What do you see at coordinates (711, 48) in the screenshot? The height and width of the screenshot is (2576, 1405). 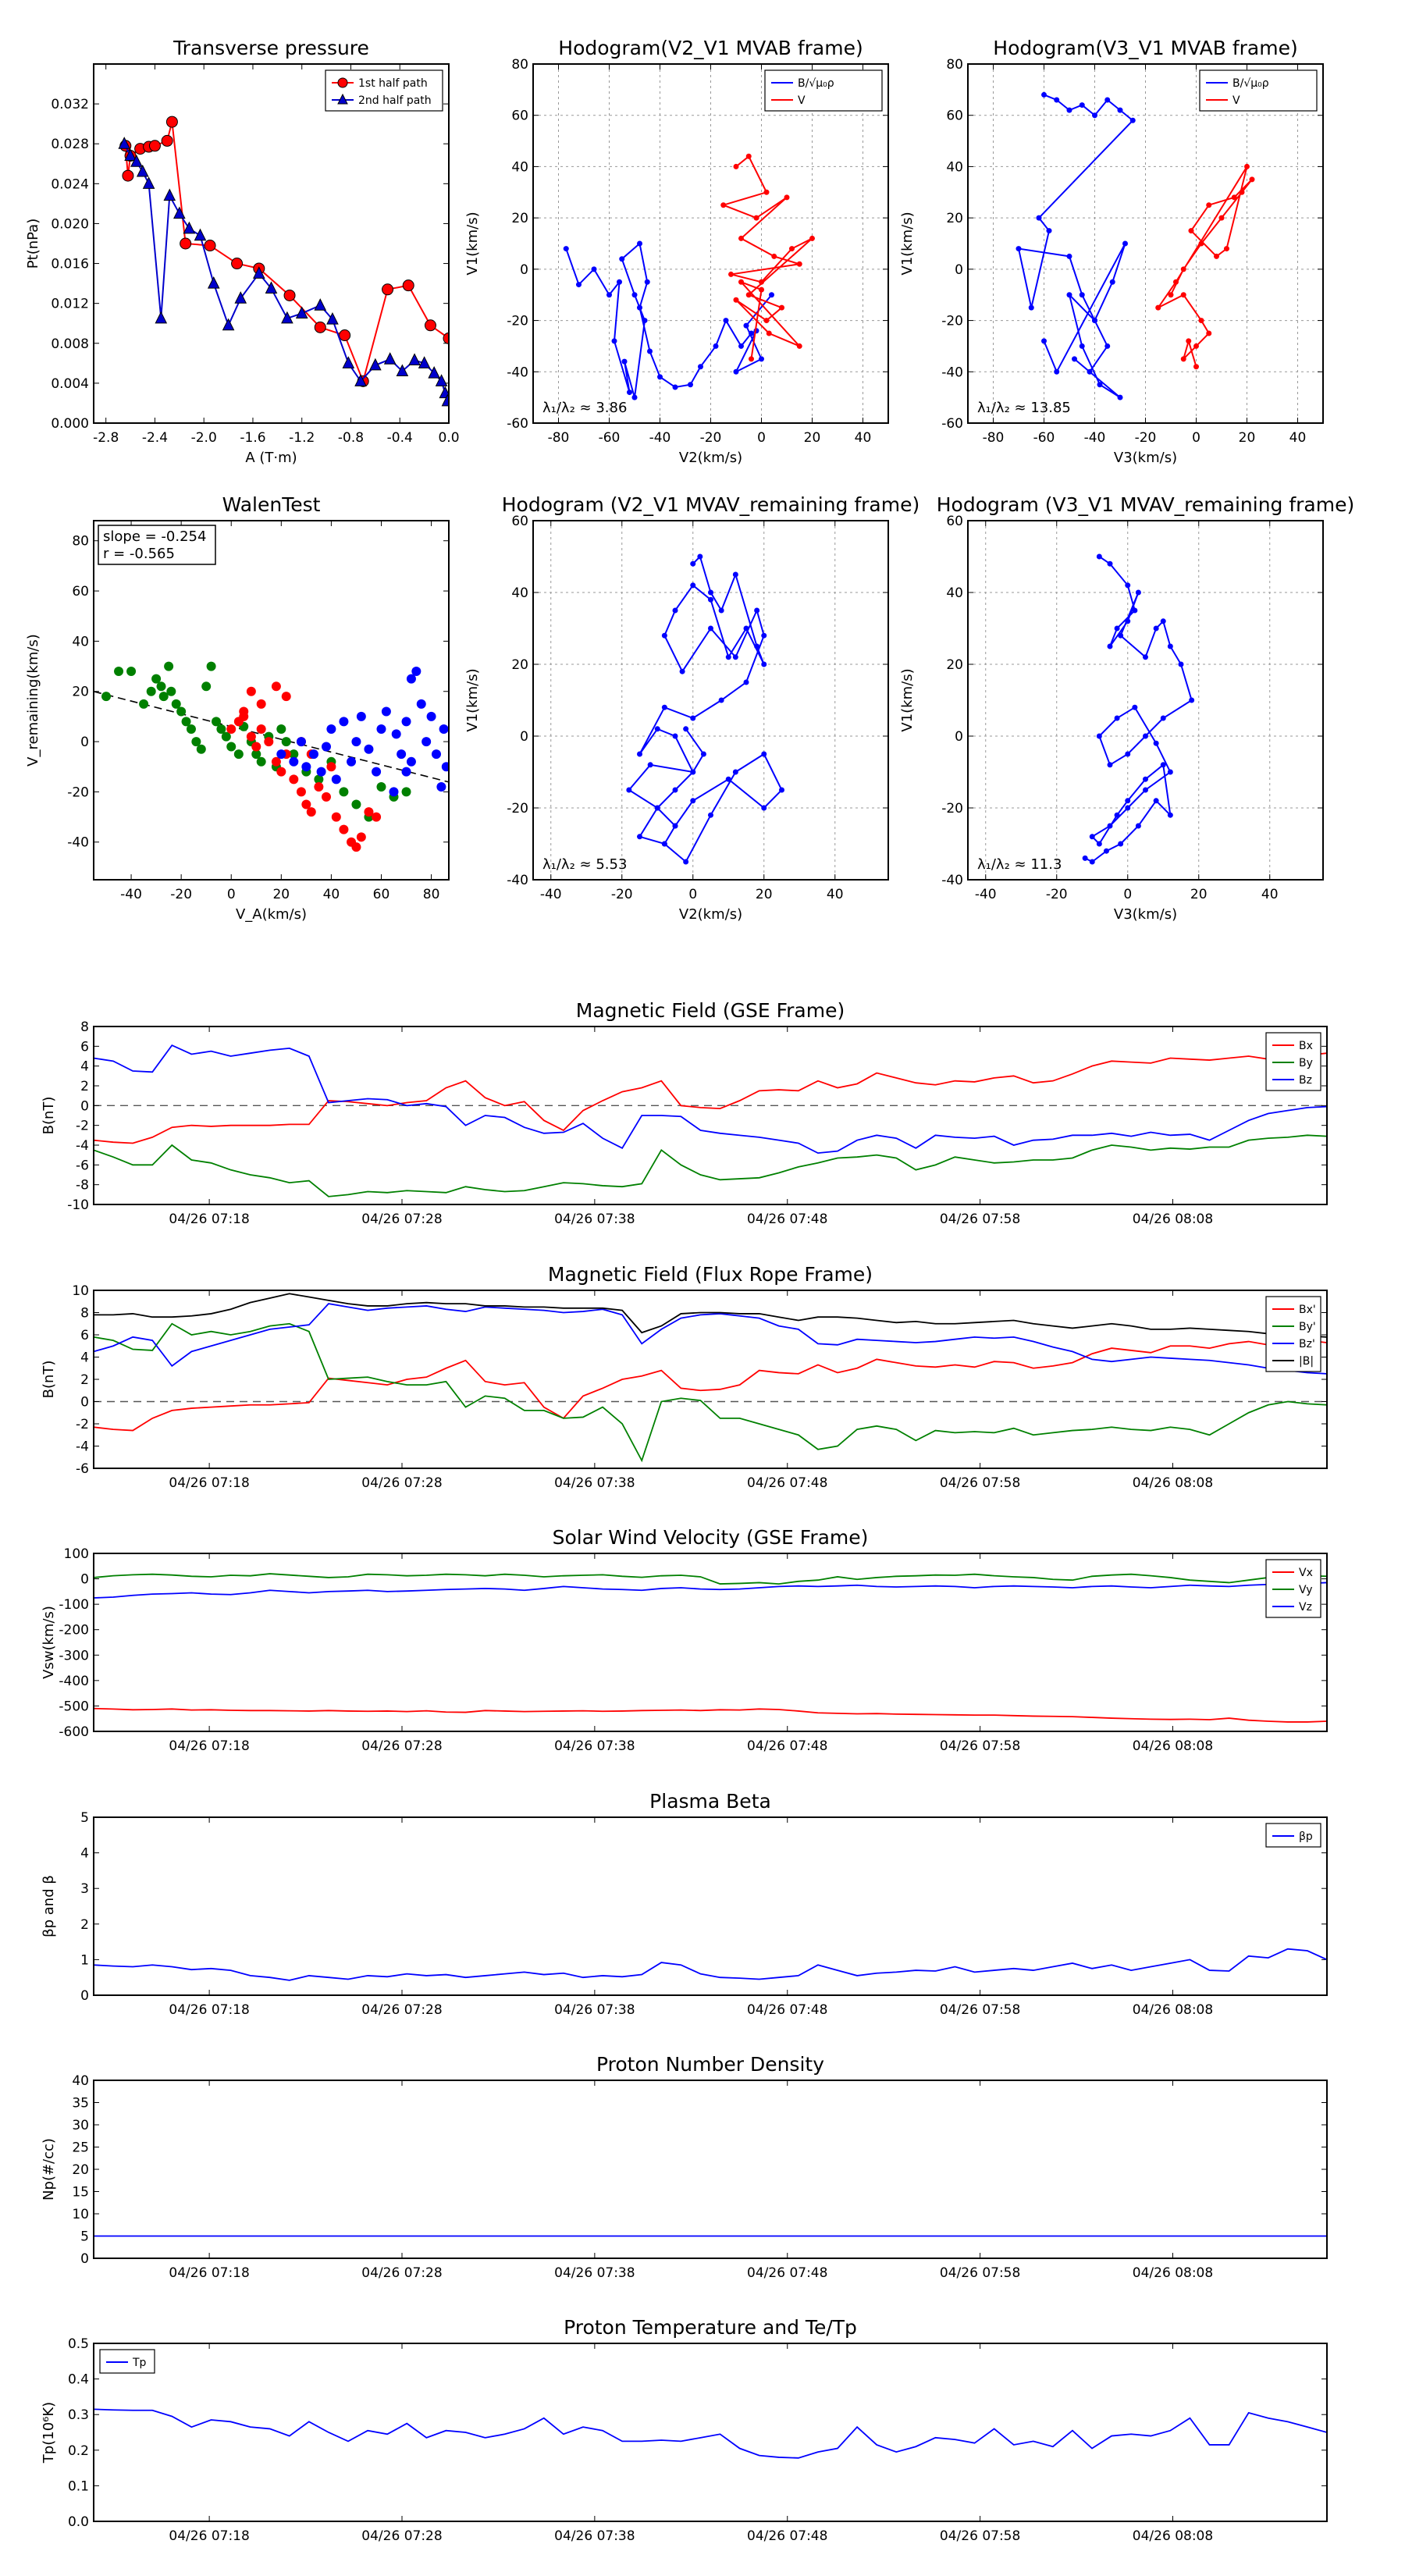 I see `chart-title: Hodogram(V2_V1 MVAB frame)` at bounding box center [711, 48].